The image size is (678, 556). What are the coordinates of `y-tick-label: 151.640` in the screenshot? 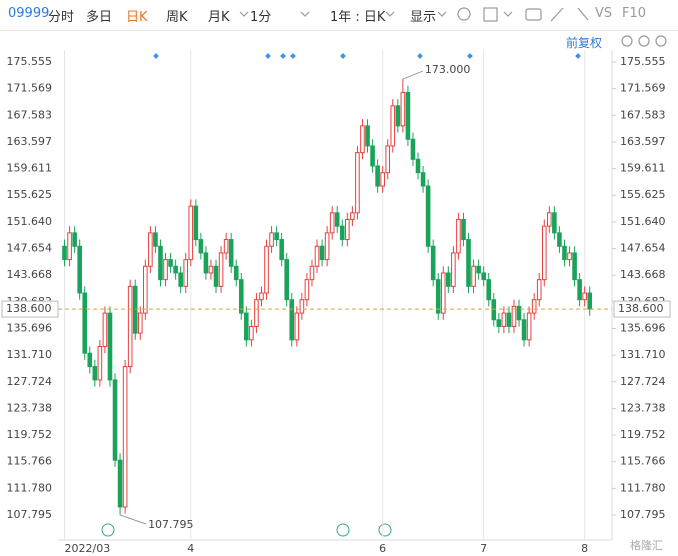 It's located at (30, 221).